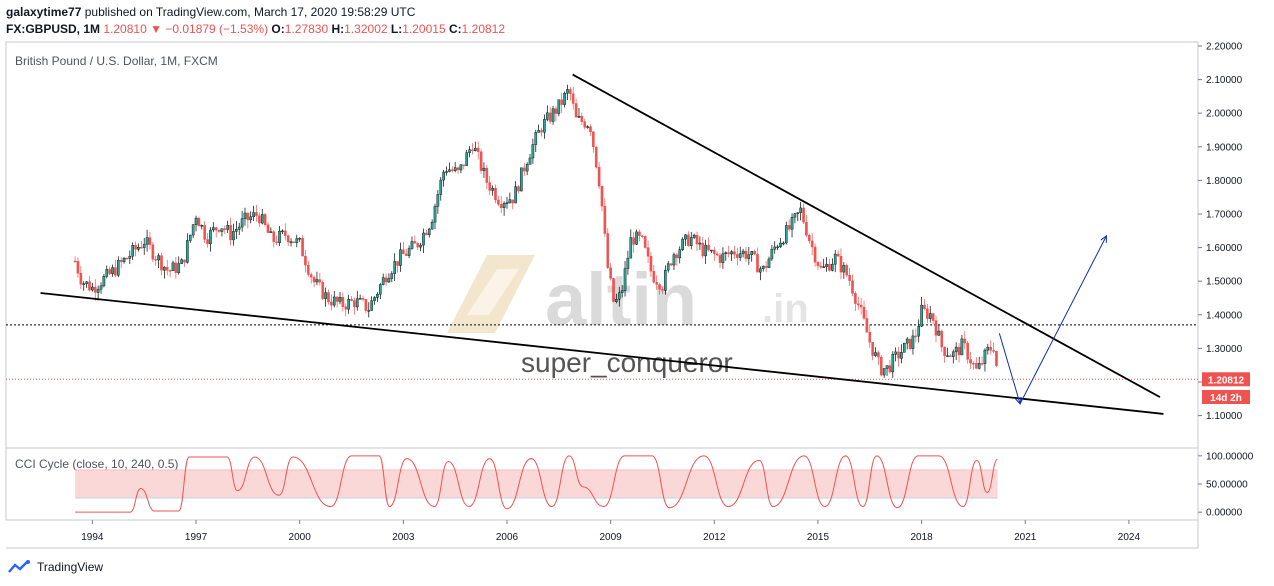  Describe the element at coordinates (278, 29) in the screenshot. I see `open-label: O:` at that location.